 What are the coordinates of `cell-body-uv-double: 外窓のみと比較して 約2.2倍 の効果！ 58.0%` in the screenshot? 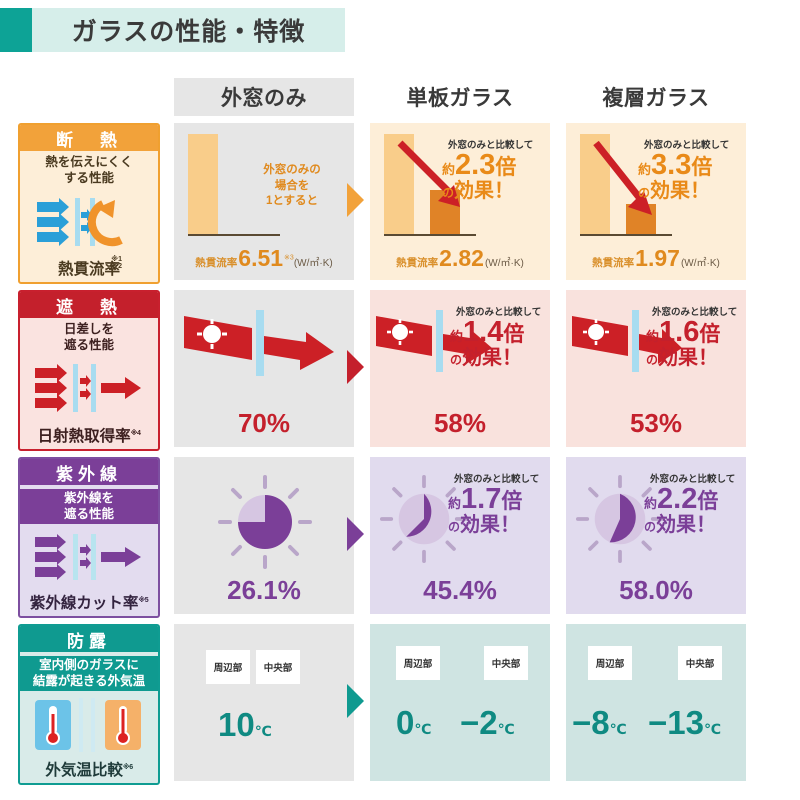 It's located at (656, 535).